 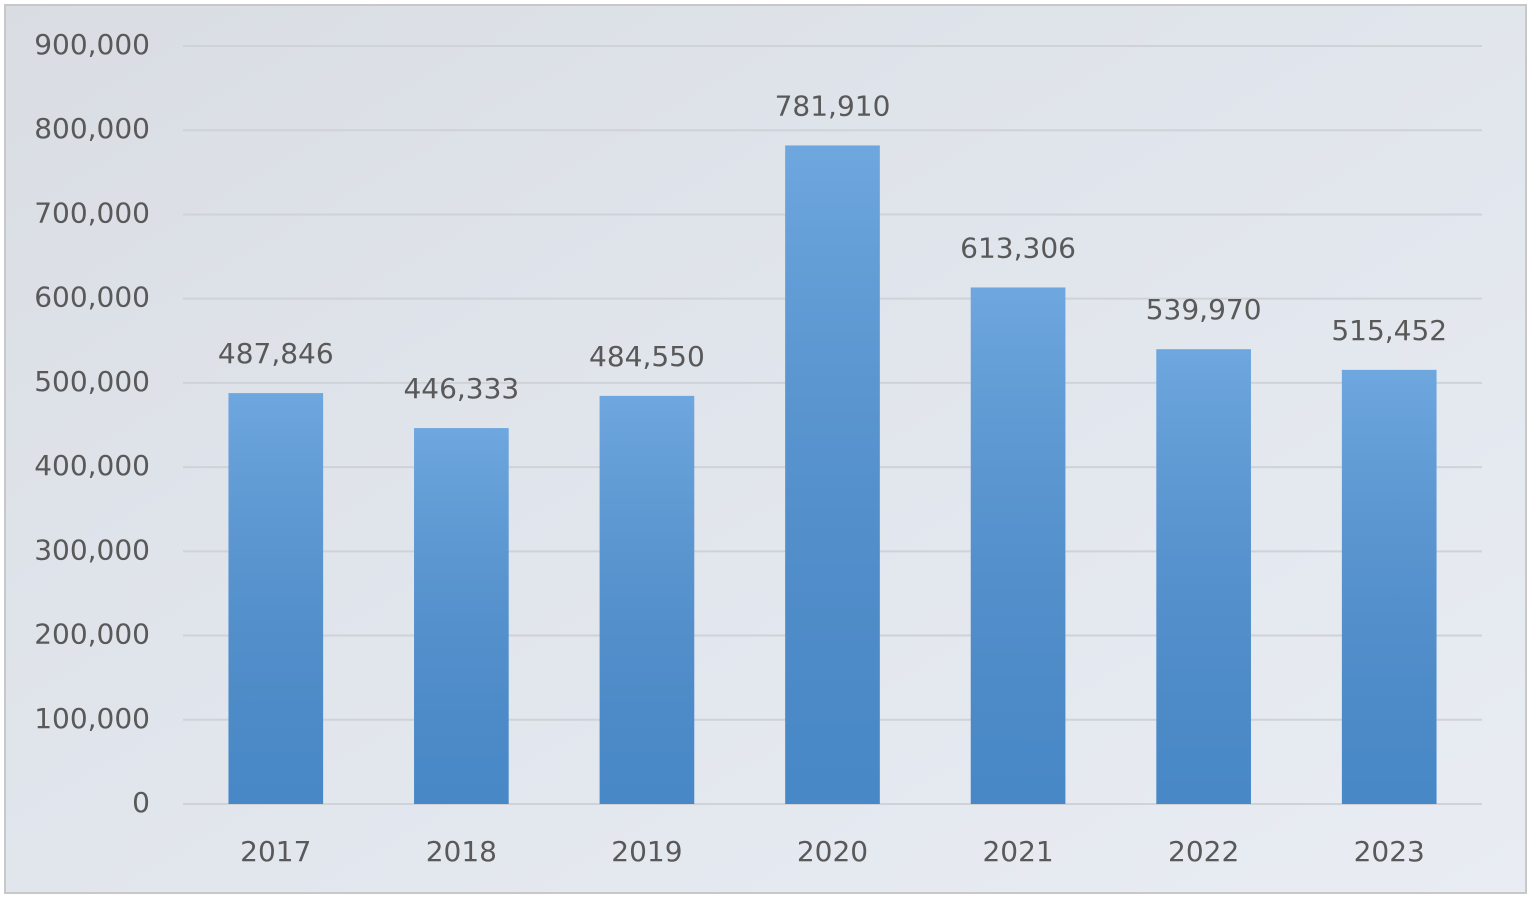 What do you see at coordinates (275, 851) in the screenshot?
I see `x-tick-label: 2017` at bounding box center [275, 851].